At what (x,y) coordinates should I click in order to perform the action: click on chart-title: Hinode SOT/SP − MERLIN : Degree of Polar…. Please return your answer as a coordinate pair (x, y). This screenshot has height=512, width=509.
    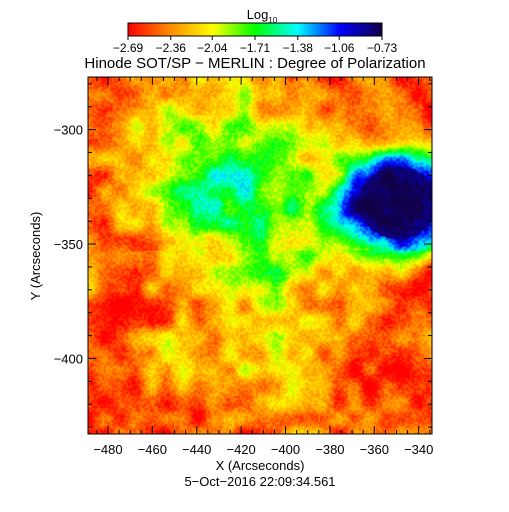
    Looking at the image, I should click on (254, 63).